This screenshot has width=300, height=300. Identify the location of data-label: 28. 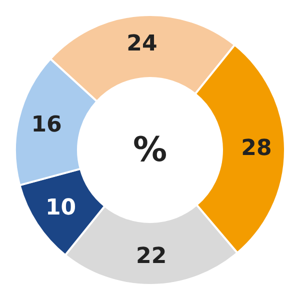
(256, 149).